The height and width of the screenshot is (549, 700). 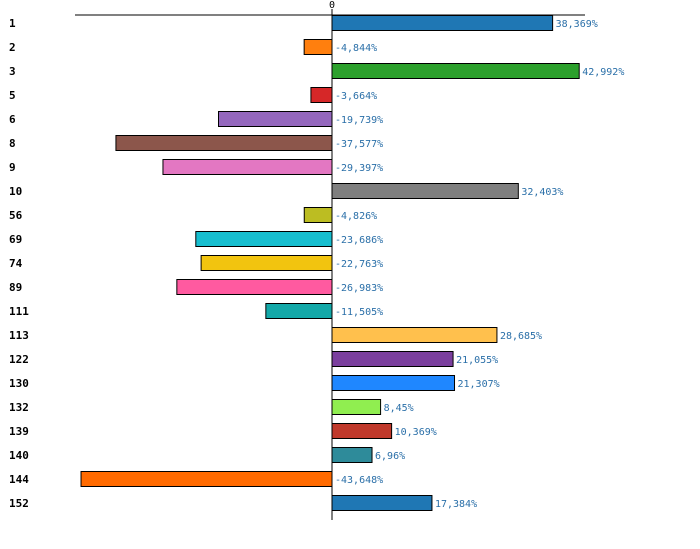 What do you see at coordinates (19, 335) in the screenshot?
I see `category-label: 113` at bounding box center [19, 335].